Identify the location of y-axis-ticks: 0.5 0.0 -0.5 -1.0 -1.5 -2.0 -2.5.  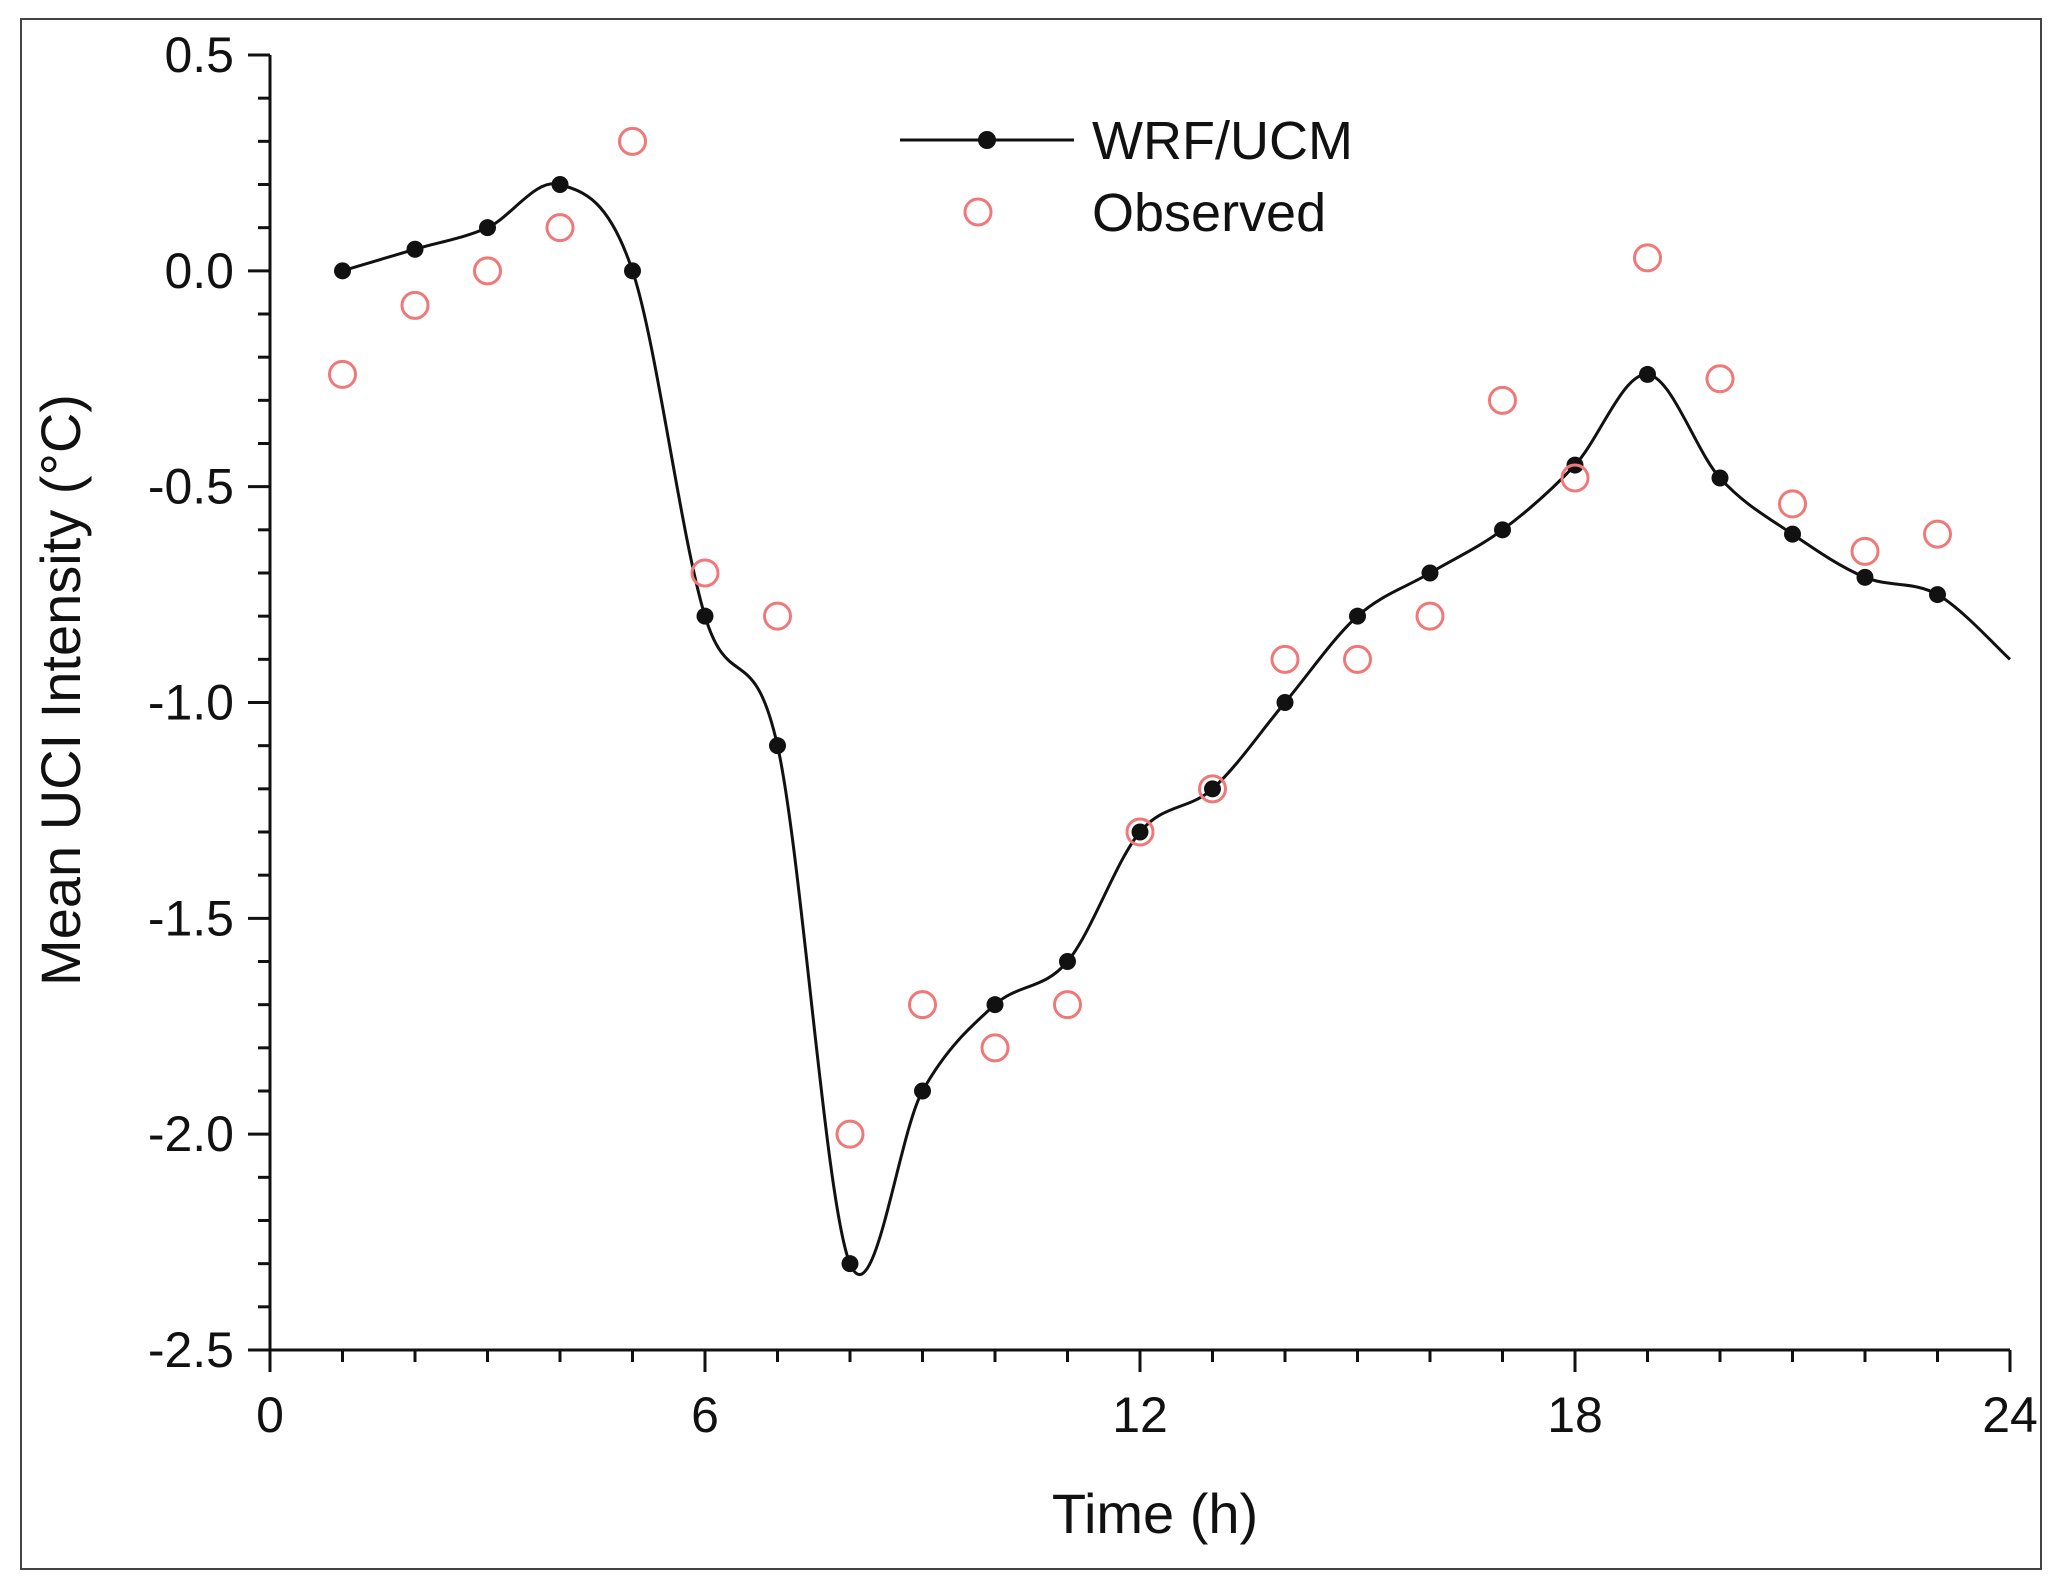
(209, 702).